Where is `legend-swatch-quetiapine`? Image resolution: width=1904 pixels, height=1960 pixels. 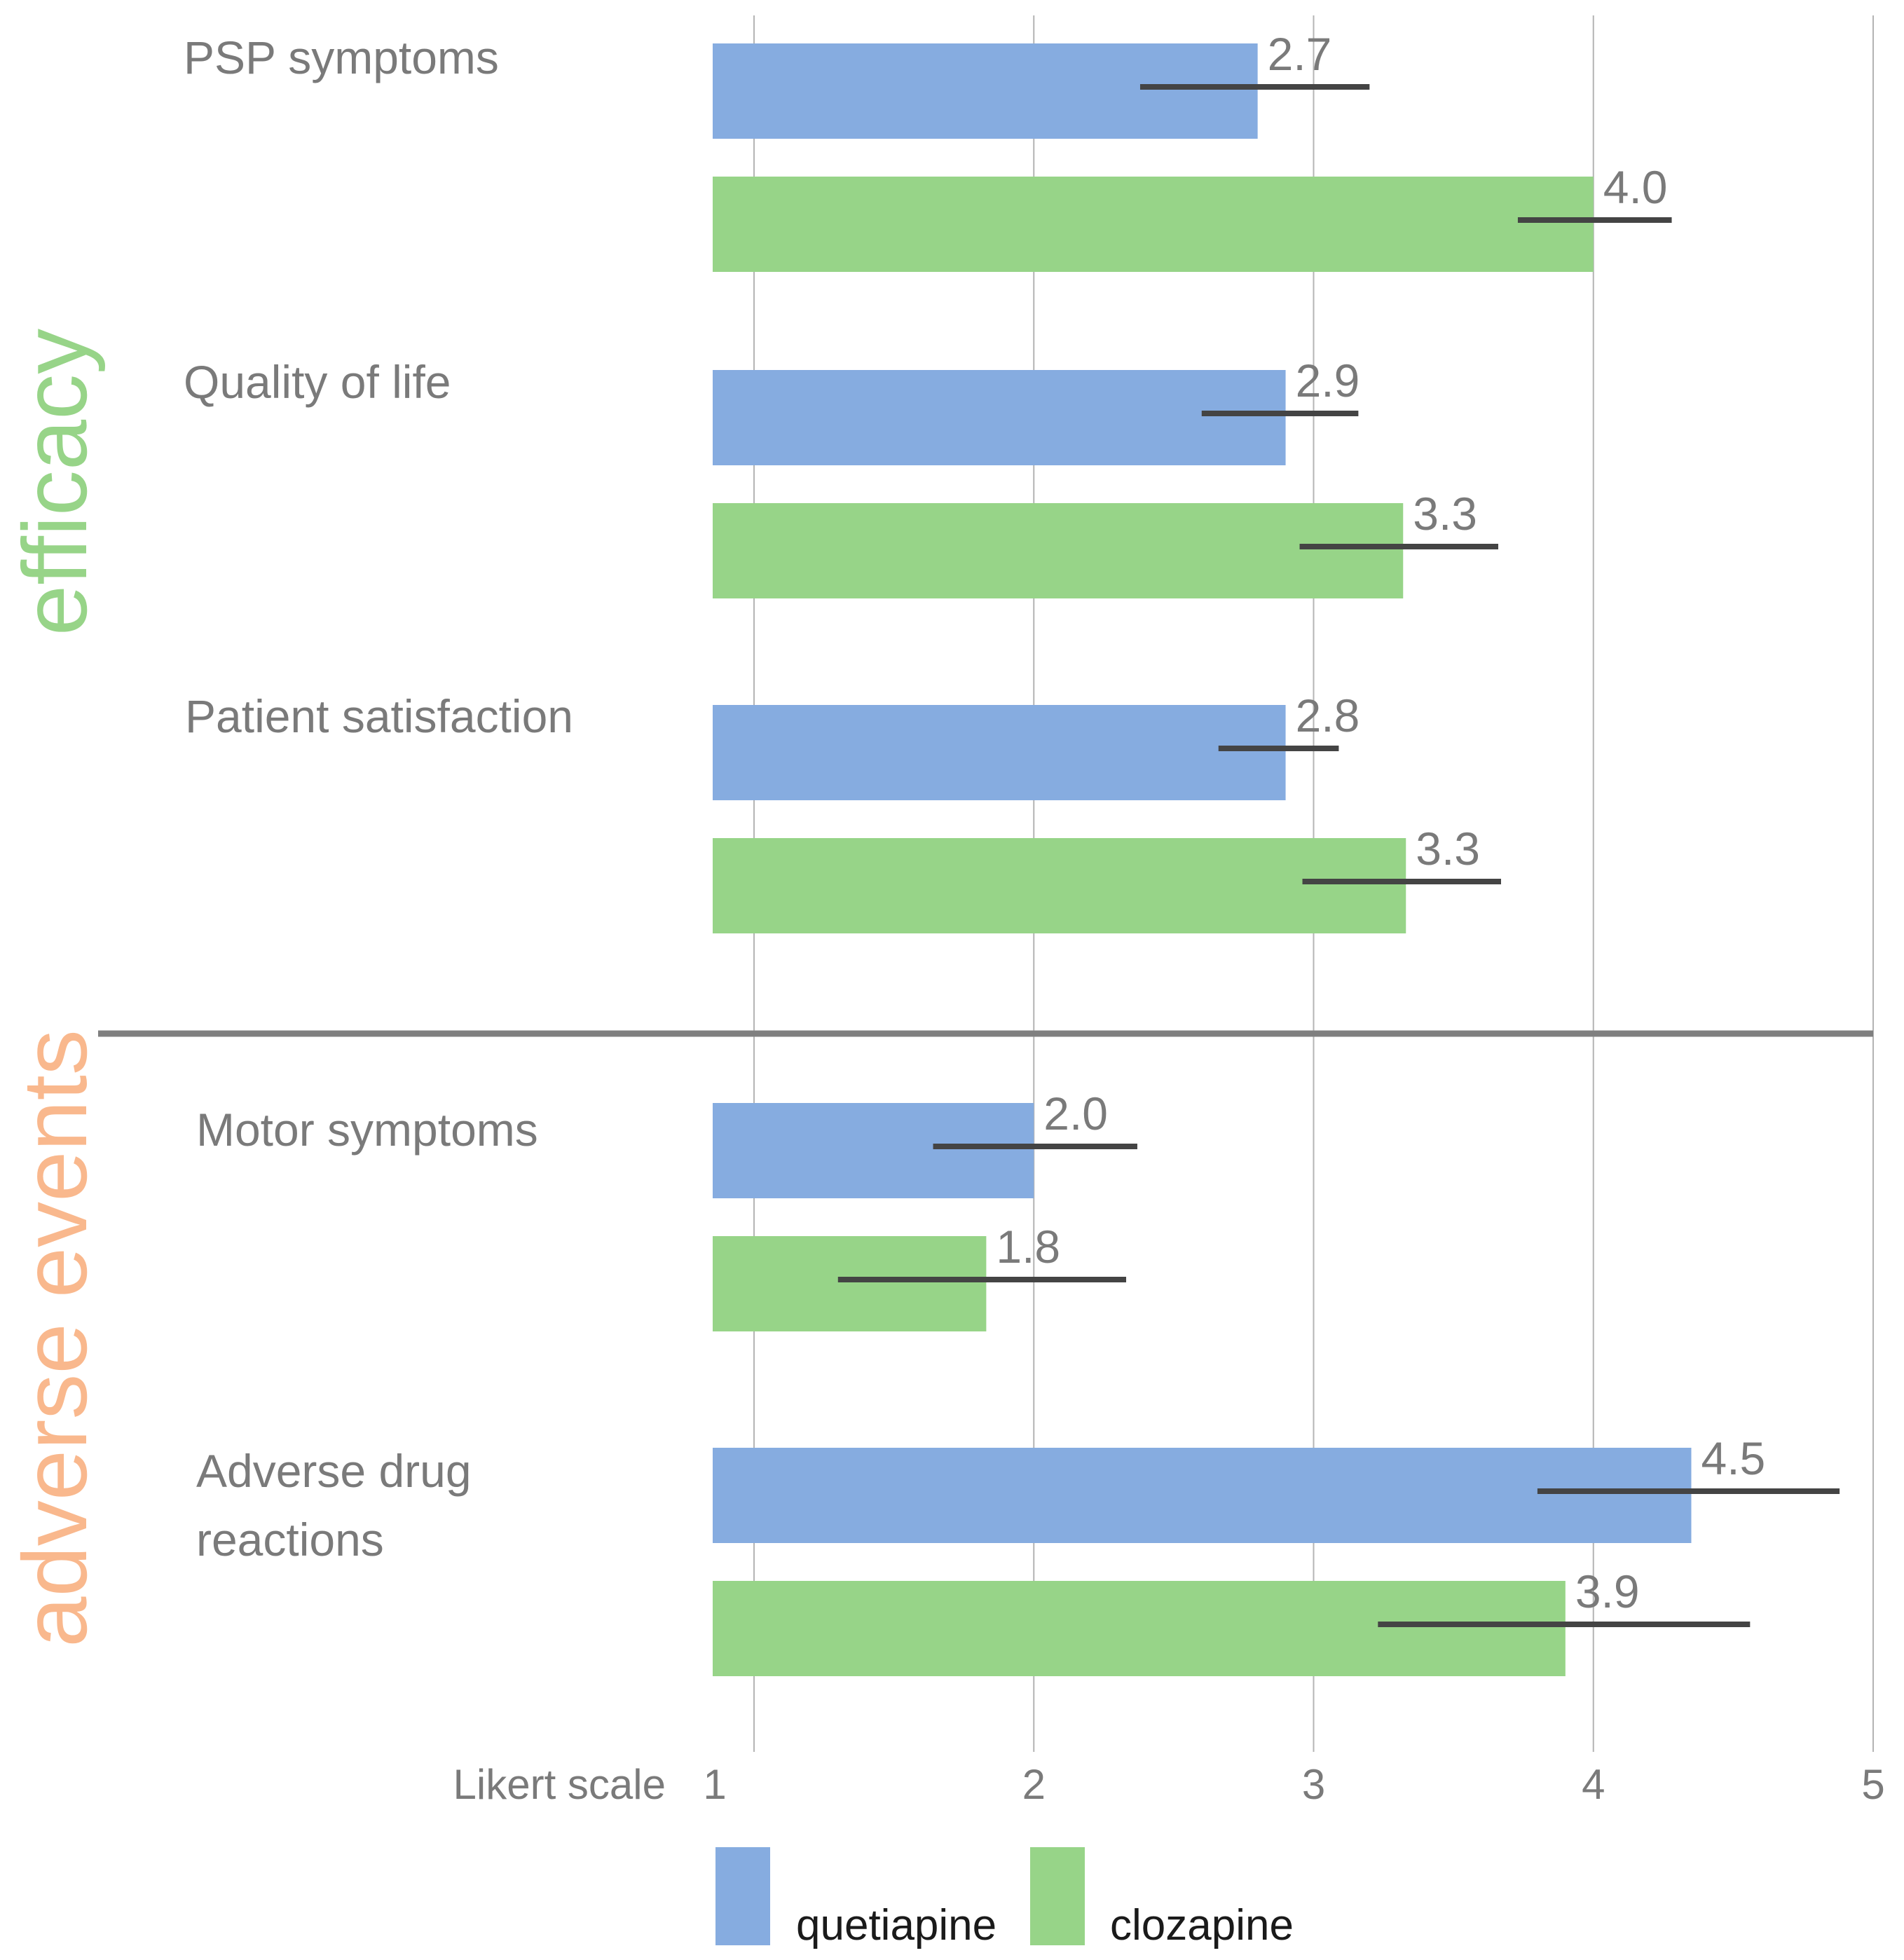
legend-swatch-quetiapine is located at coordinates (742, 1896).